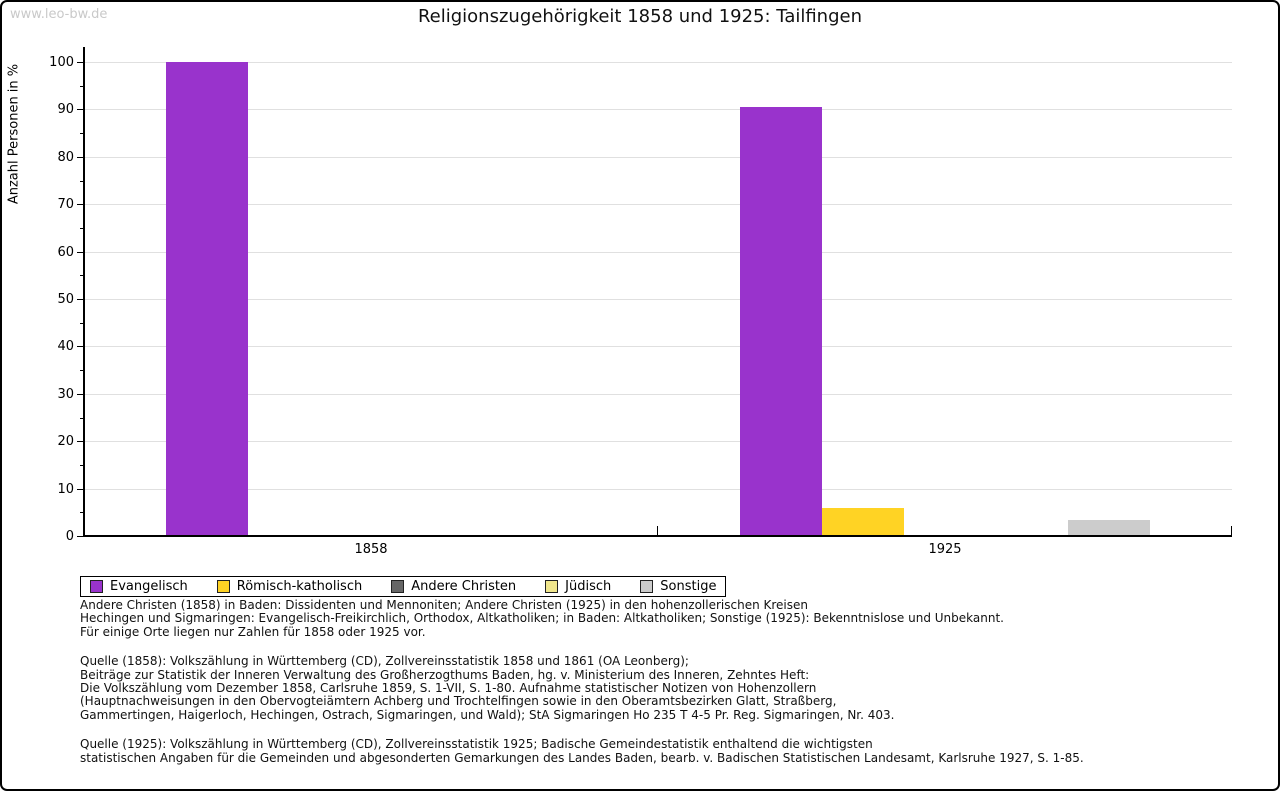  I want to click on legend-label: Evangelisch, so click(149, 586).